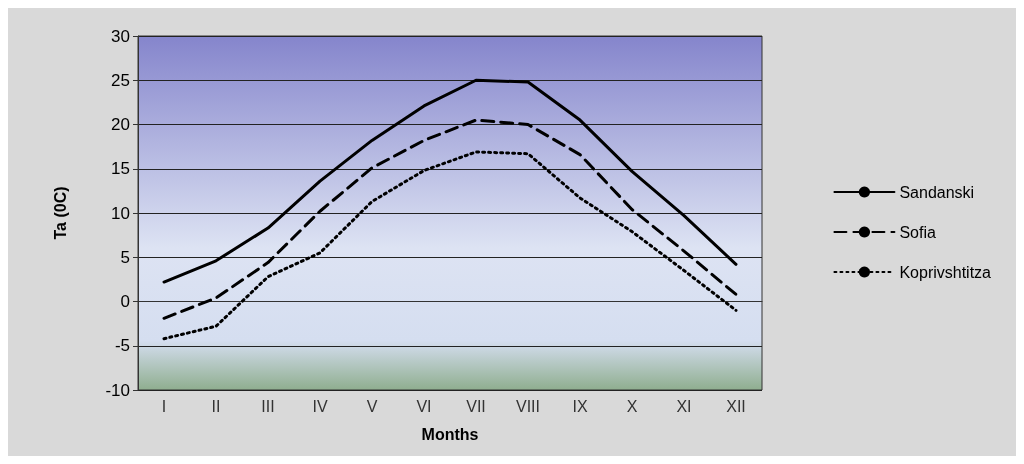 Image resolution: width=1024 pixels, height=464 pixels. I want to click on x-tick-label: VIII, so click(528, 406).